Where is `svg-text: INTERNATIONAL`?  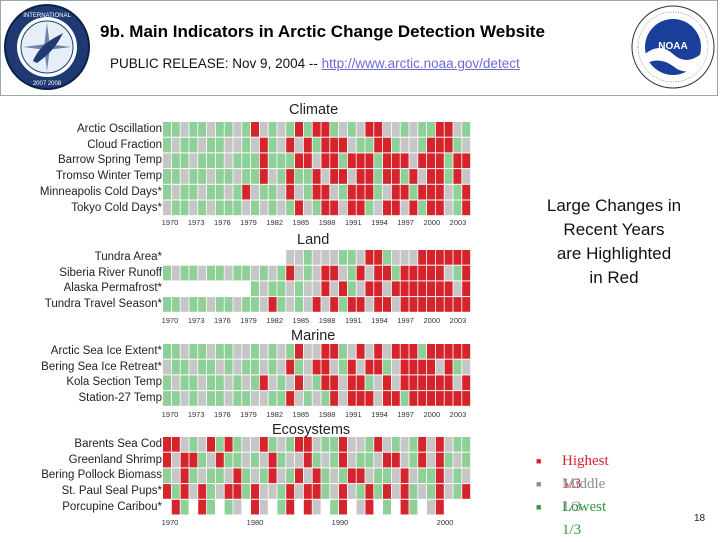 svg-text: INTERNATIONAL is located at coordinates (47, 16).